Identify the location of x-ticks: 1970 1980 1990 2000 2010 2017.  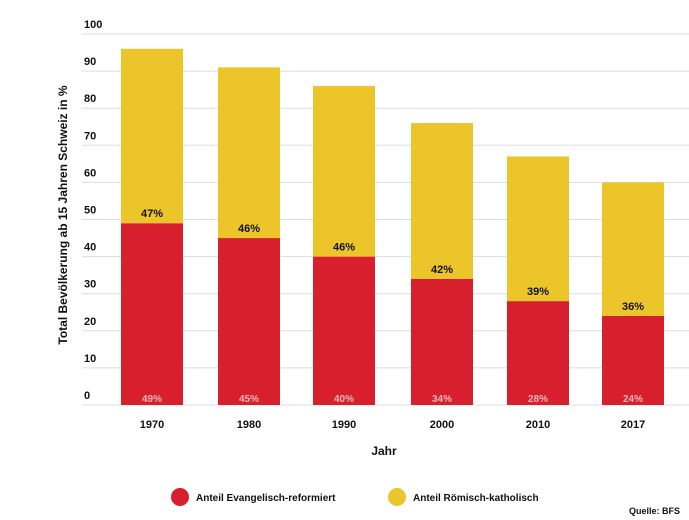
(392, 425).